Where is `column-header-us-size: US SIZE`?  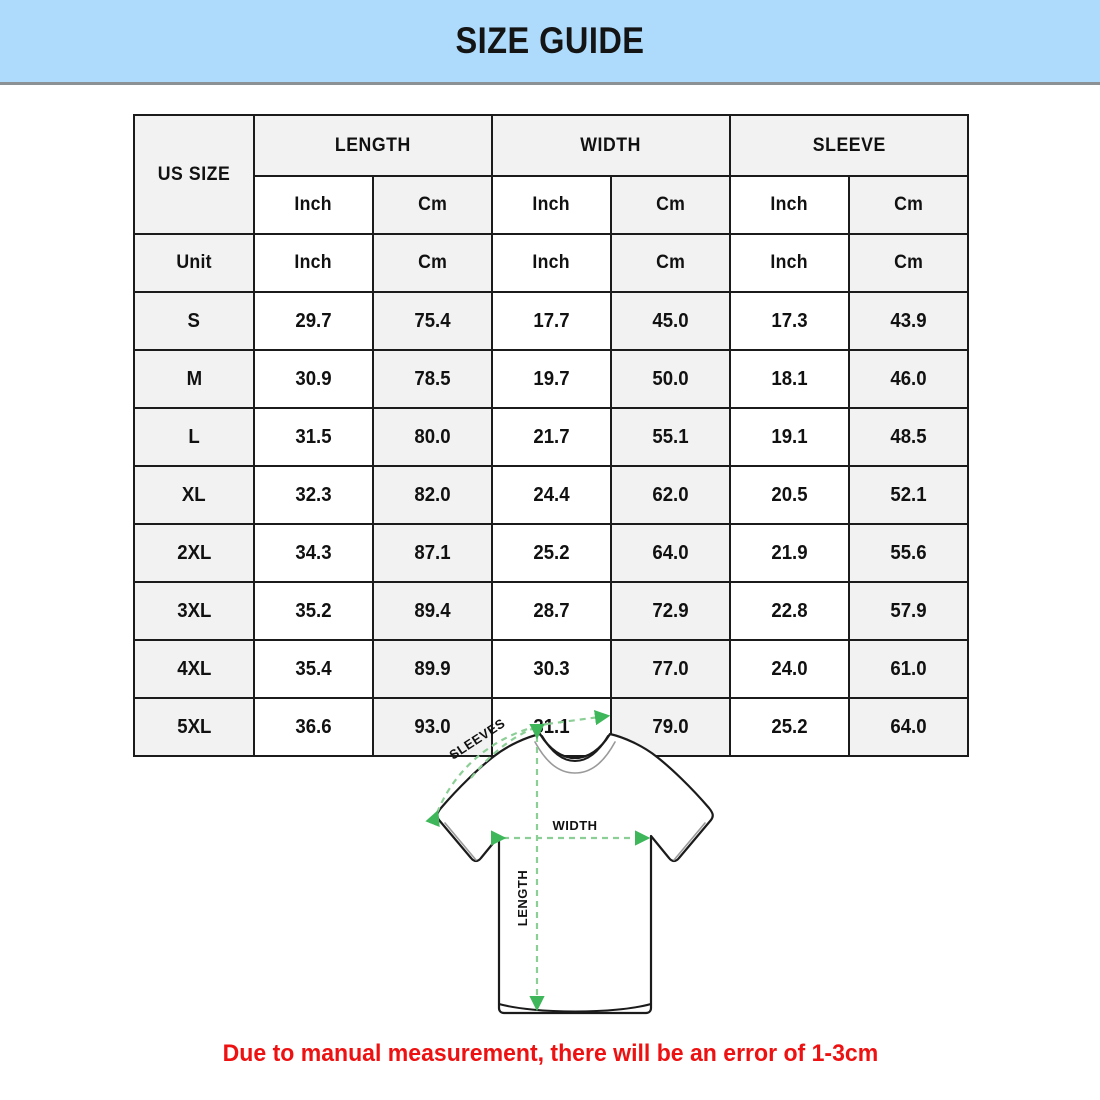 column-header-us-size: US SIZE is located at coordinates (194, 174).